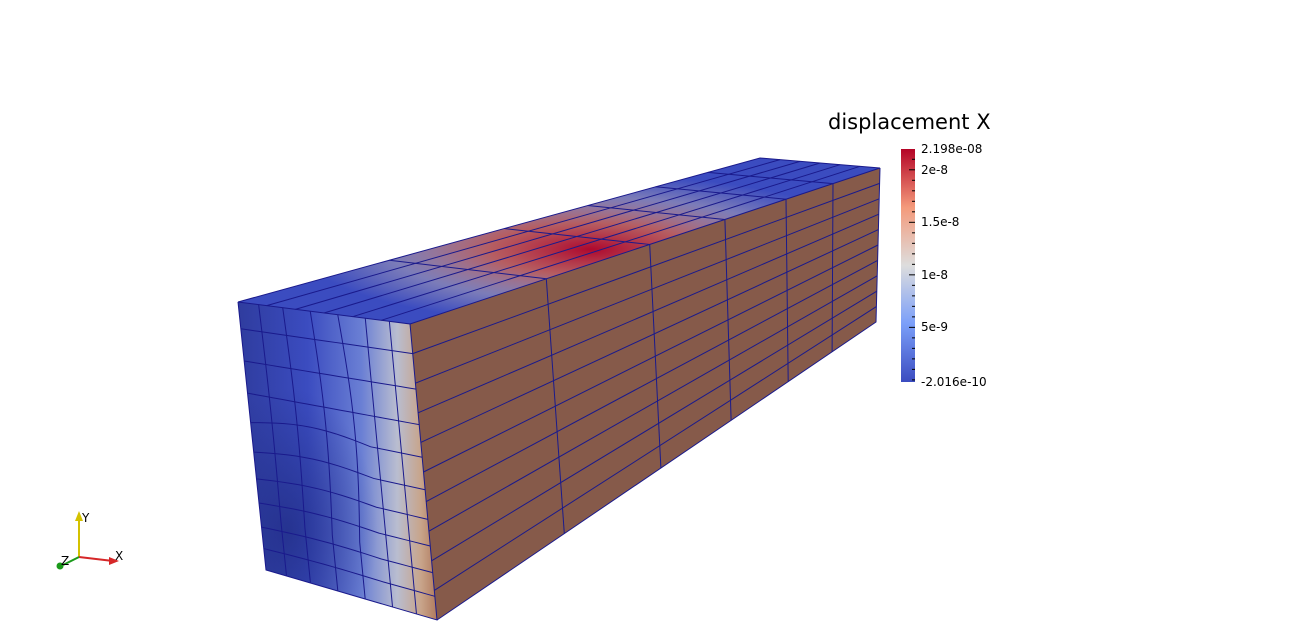  I want to click on z-axis-line, so click(71, 561).